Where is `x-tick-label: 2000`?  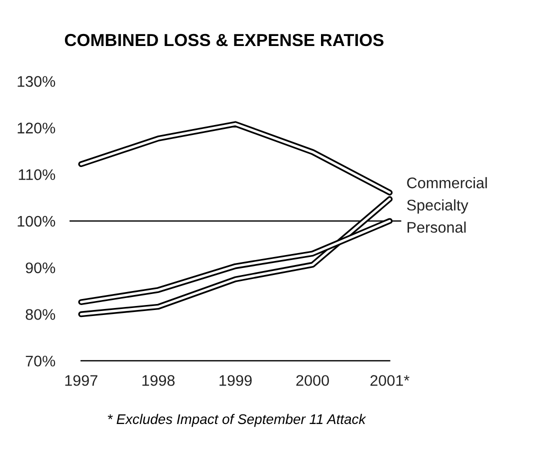
x-tick-label: 2000 is located at coordinates (312, 380).